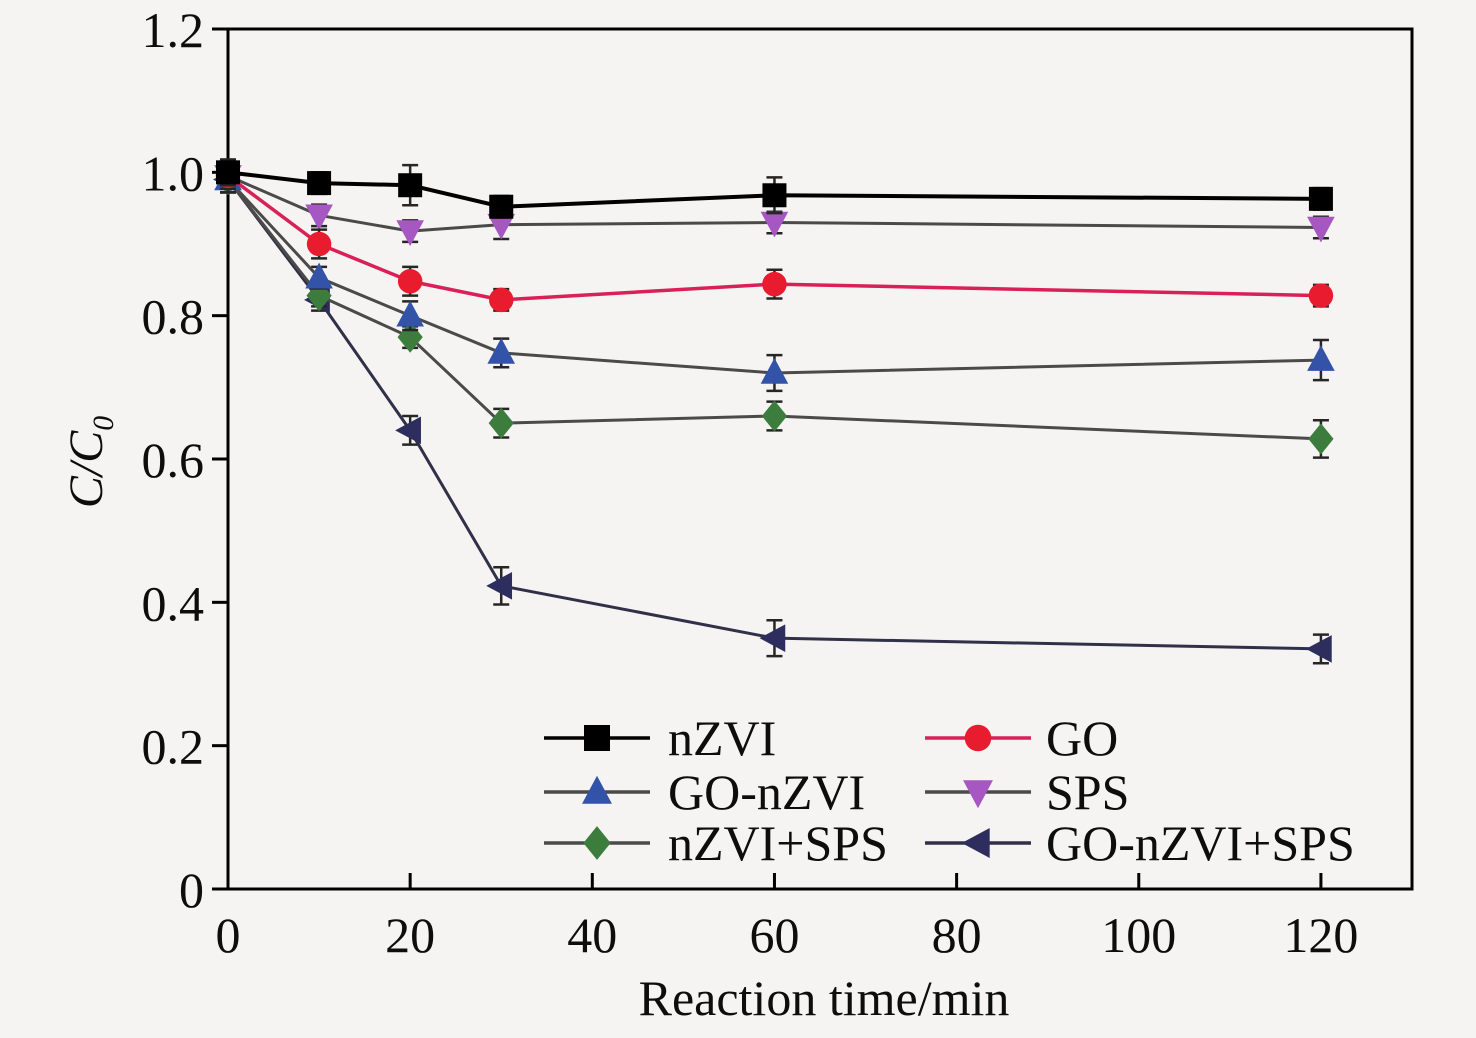  I want to click on legend-label: GO-nZVI+SPS, so click(1200, 843).